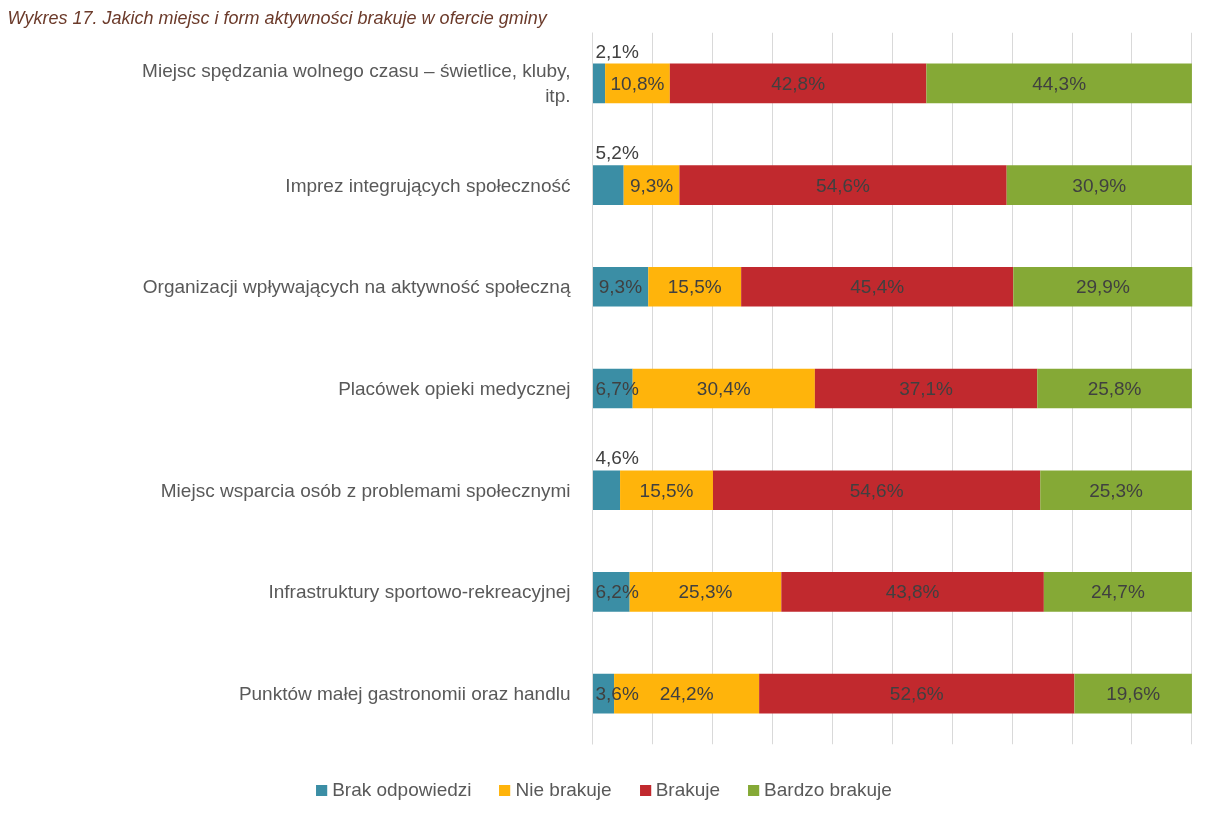  I want to click on data-label: 4,6%, so click(617, 458).